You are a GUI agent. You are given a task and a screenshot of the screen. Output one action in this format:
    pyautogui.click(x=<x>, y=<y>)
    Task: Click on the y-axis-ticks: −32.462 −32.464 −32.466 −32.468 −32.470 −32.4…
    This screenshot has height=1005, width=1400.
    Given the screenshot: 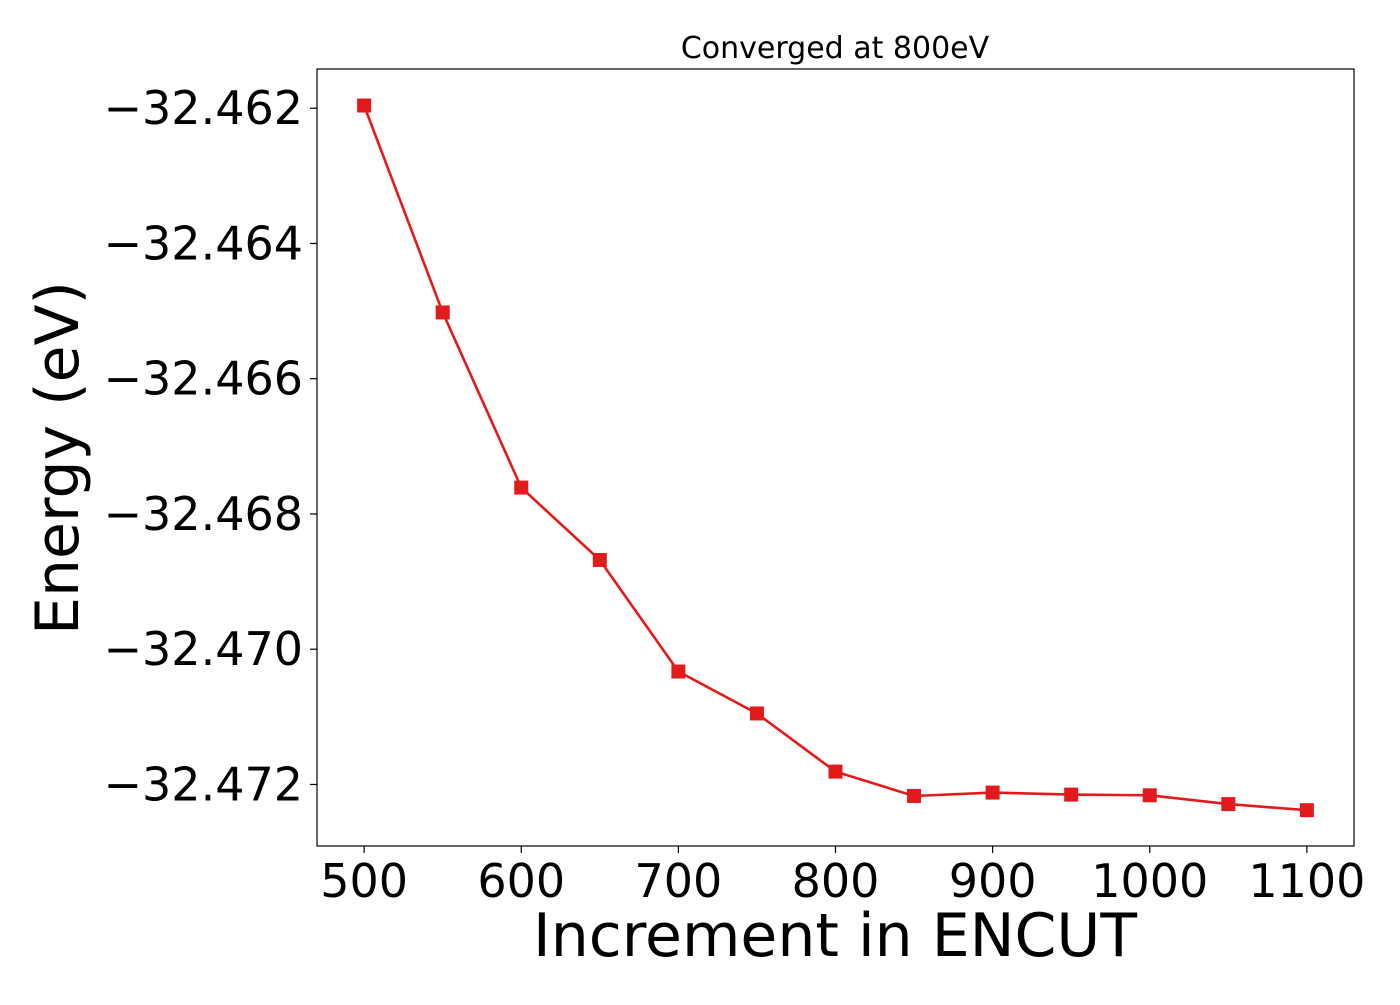 What is the action you would take?
    pyautogui.click(x=210, y=446)
    